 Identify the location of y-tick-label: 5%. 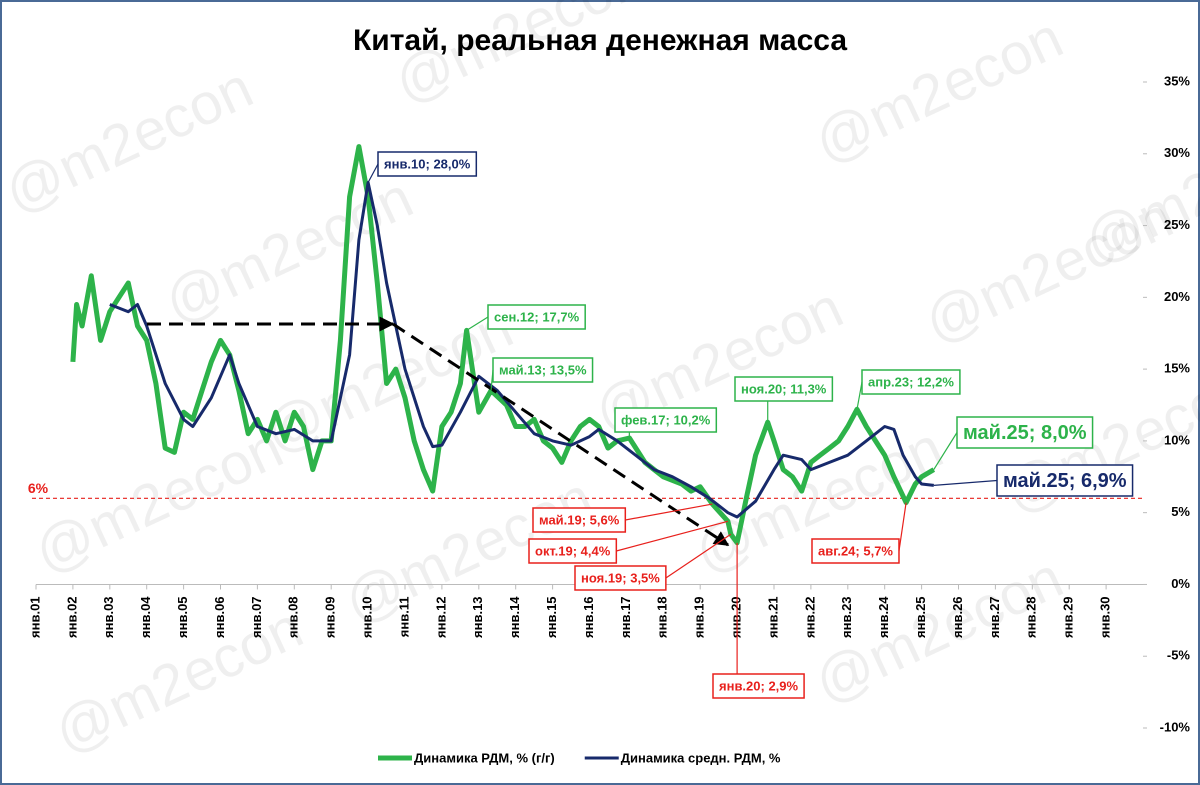
(1180, 511).